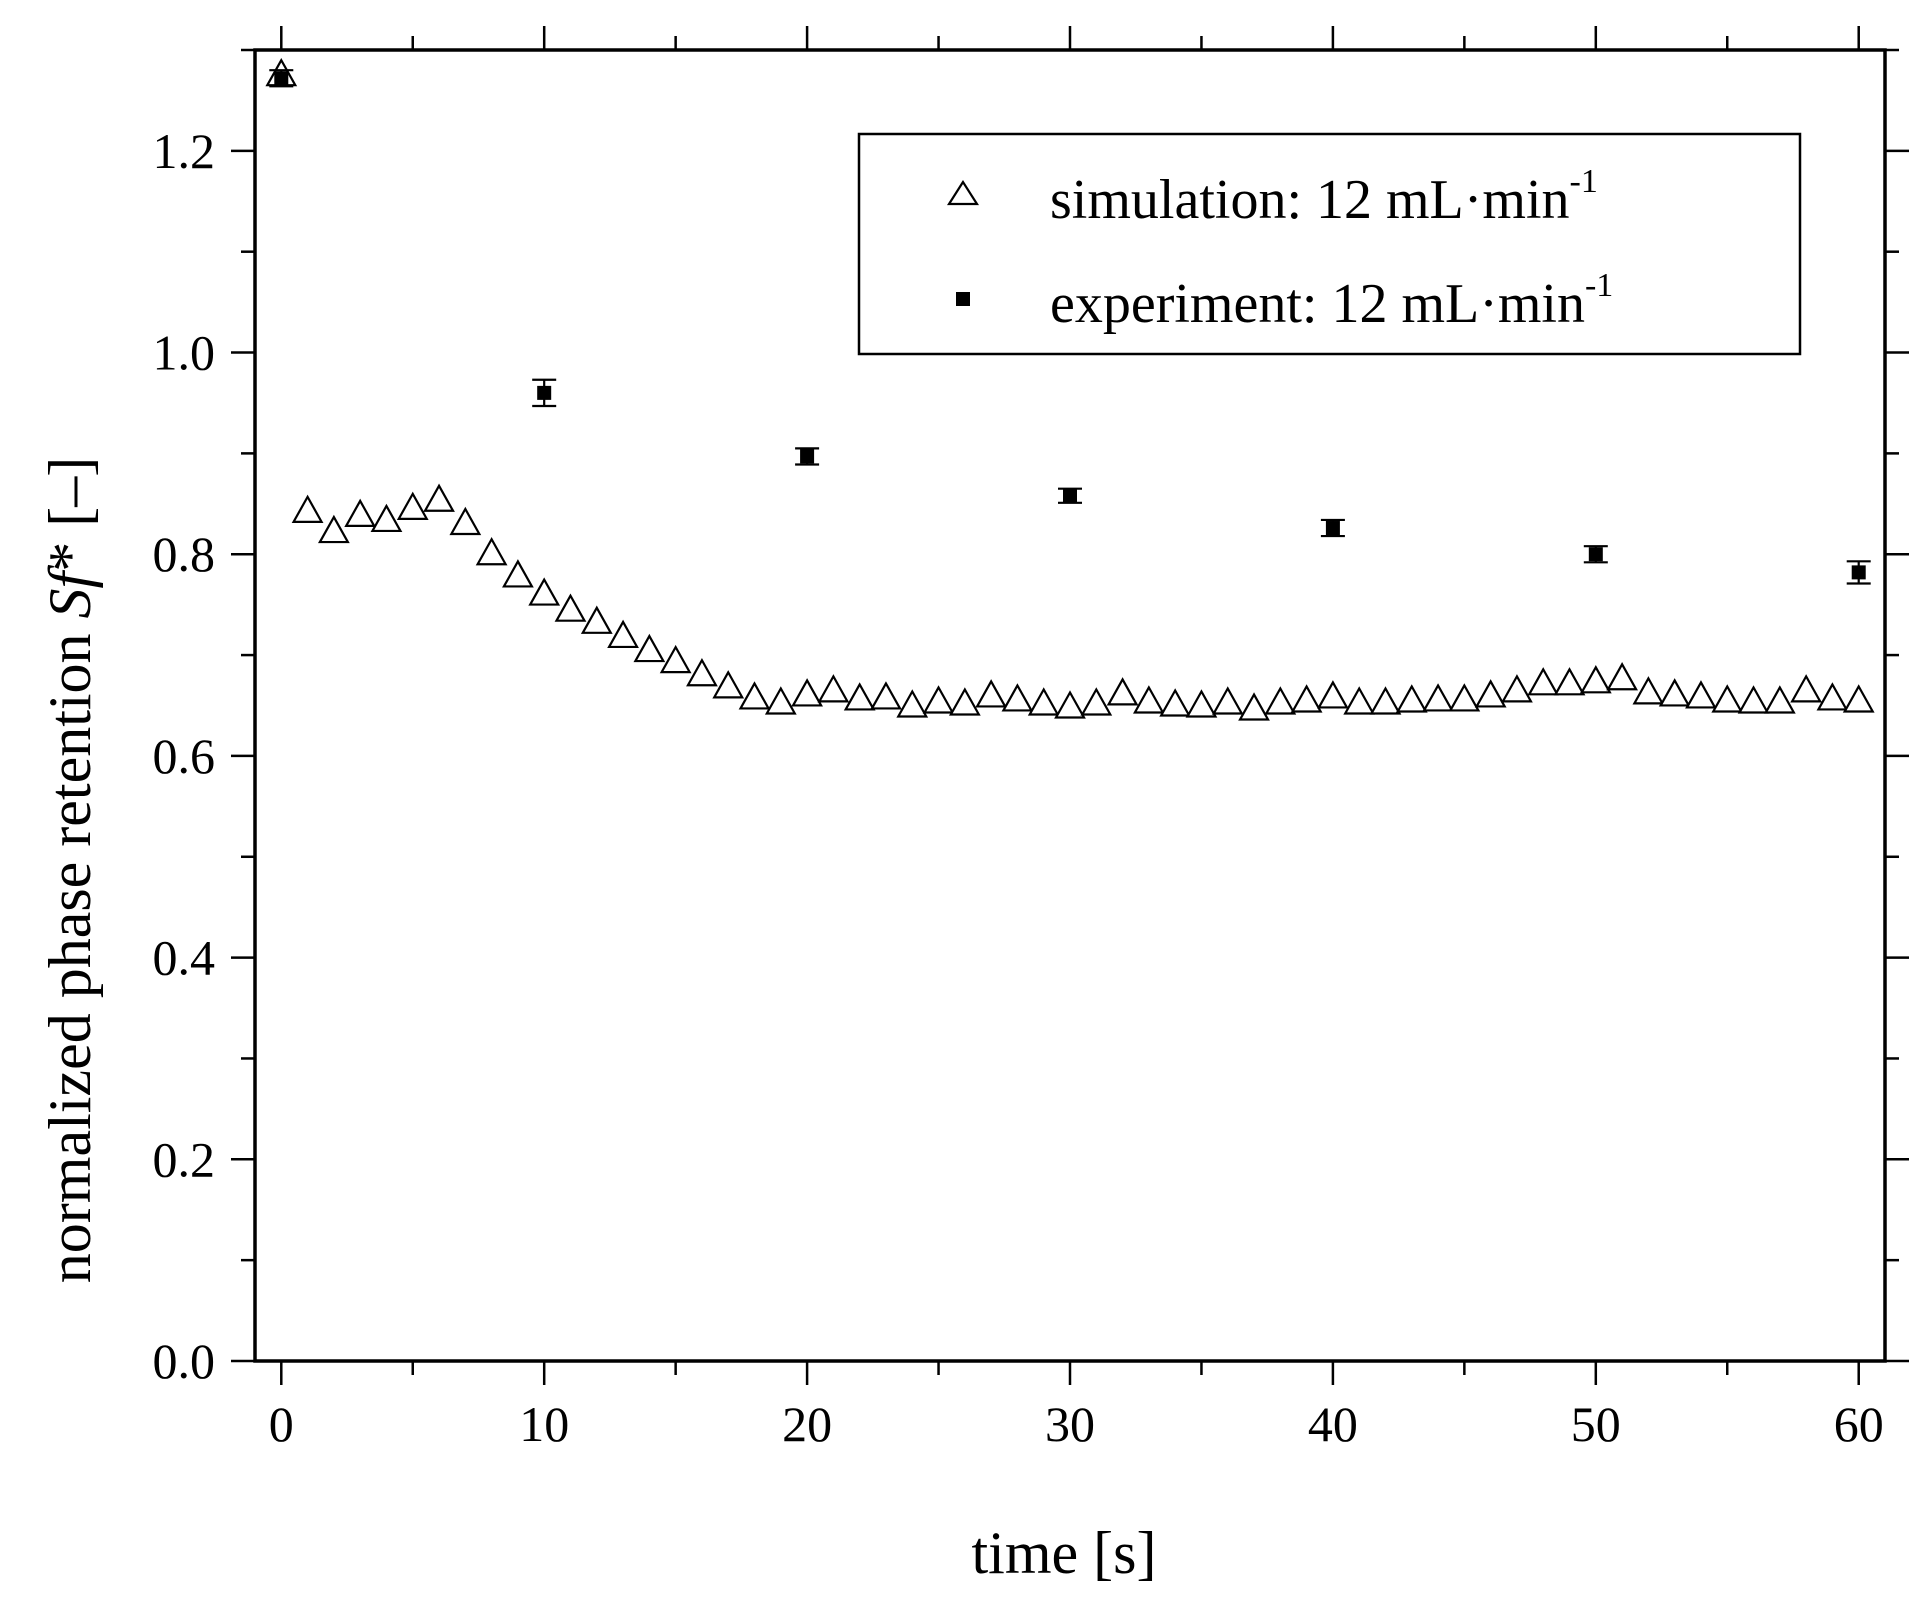  I want to click on y-tick-label: 0.6, so click(184, 756).